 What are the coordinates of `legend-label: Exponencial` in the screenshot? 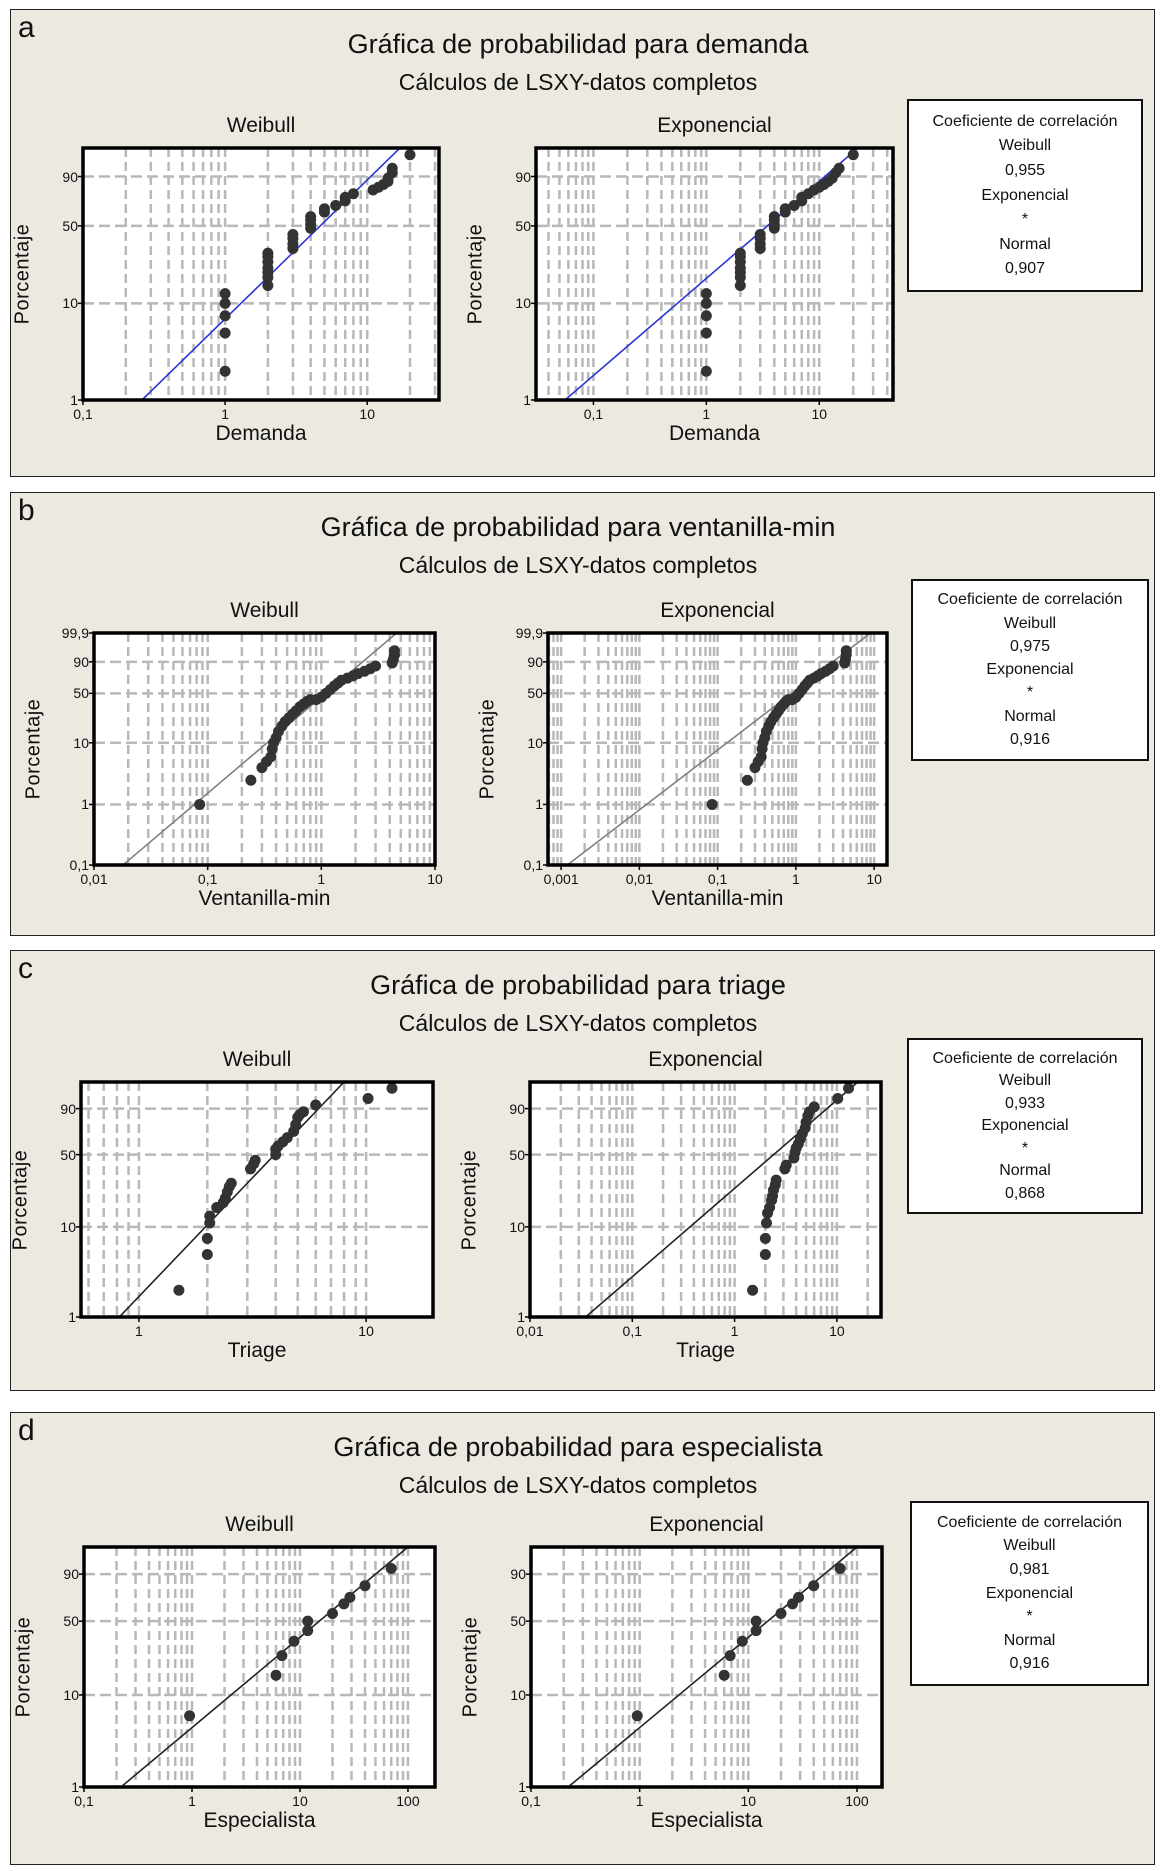 It's located at (1025, 1125).